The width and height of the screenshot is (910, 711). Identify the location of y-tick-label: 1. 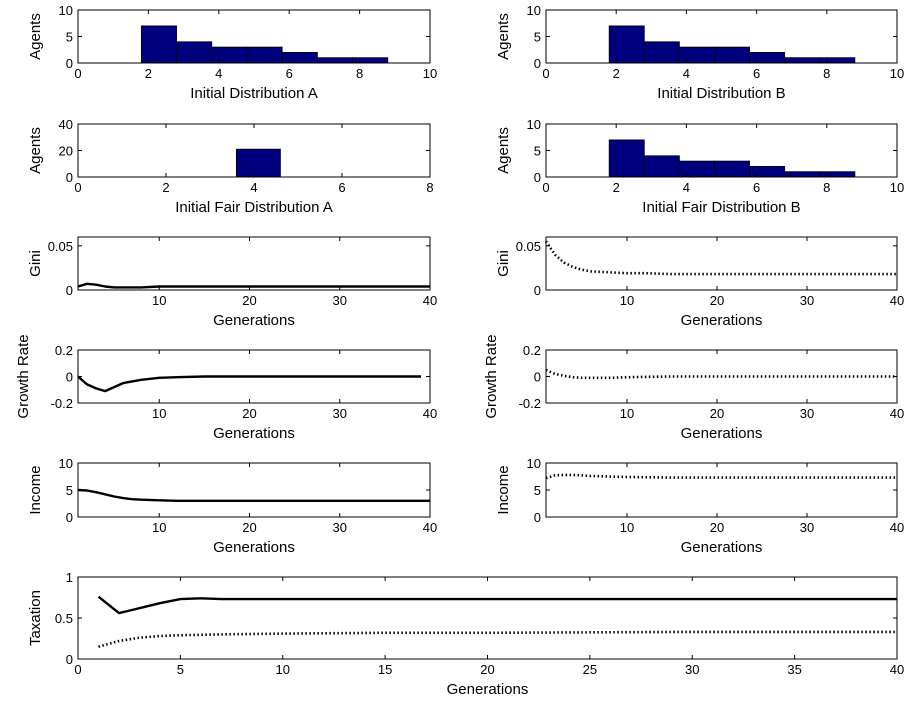
(69, 577).